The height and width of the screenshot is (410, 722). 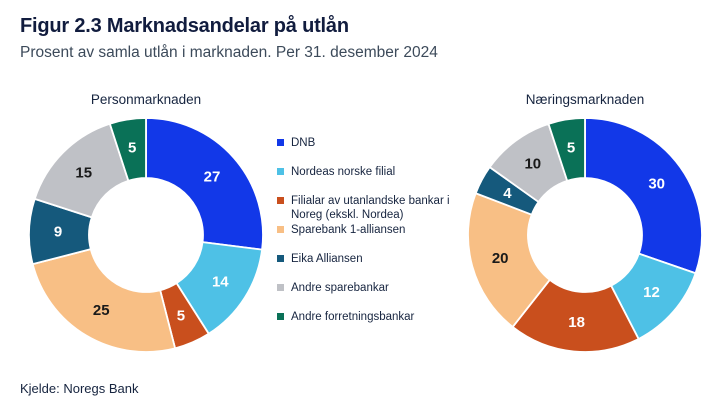 What do you see at coordinates (340, 288) in the screenshot?
I see `legend-label: Andre sparebankar` at bounding box center [340, 288].